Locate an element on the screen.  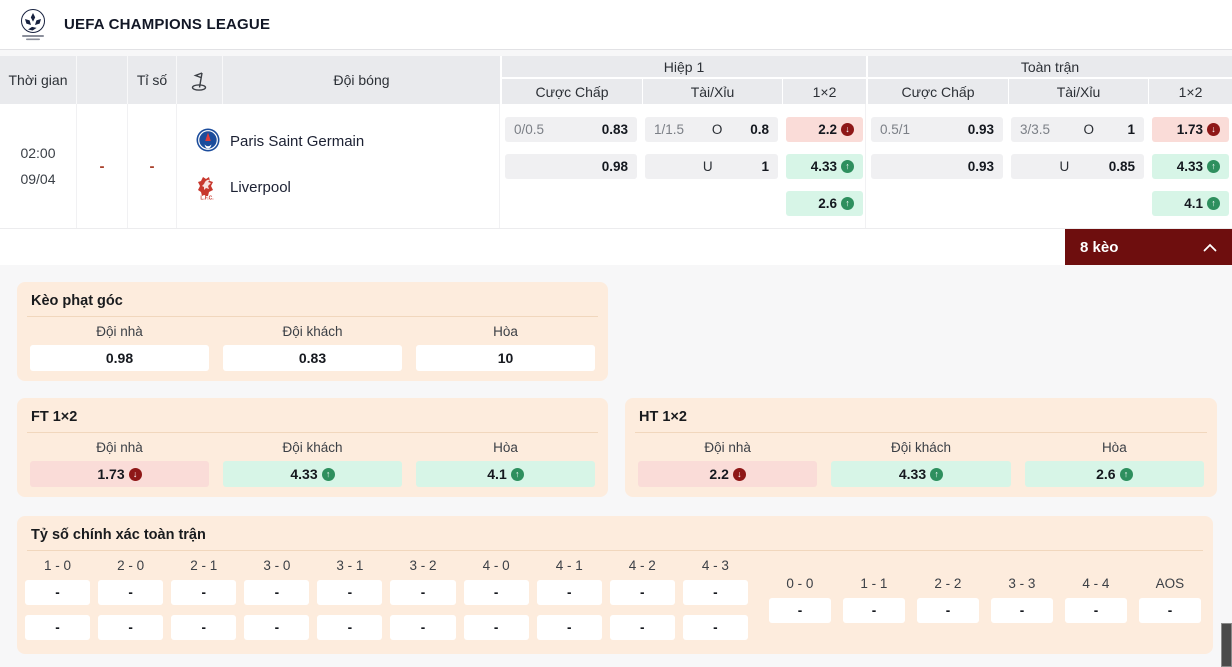
home-team: Paris Saint Germain is located at coordinates (347, 141).